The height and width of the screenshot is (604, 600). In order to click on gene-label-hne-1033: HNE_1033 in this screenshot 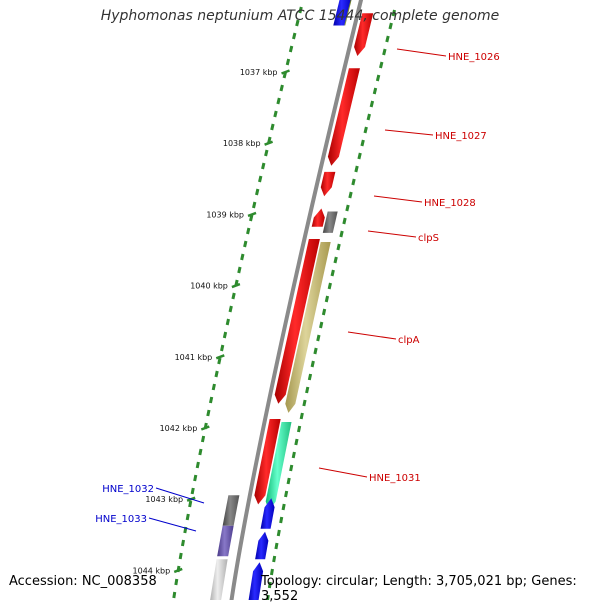, I will do `click(121, 519)`.